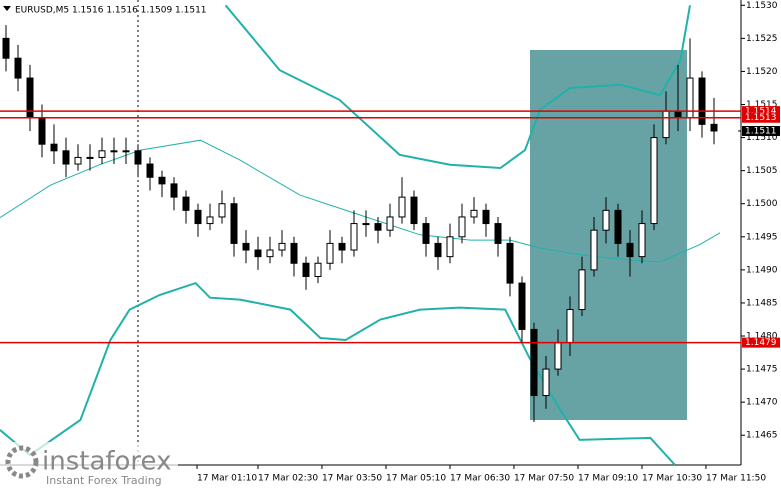 This screenshot has height=489, width=781. I want to click on menu-arrow, so click(7, 8).